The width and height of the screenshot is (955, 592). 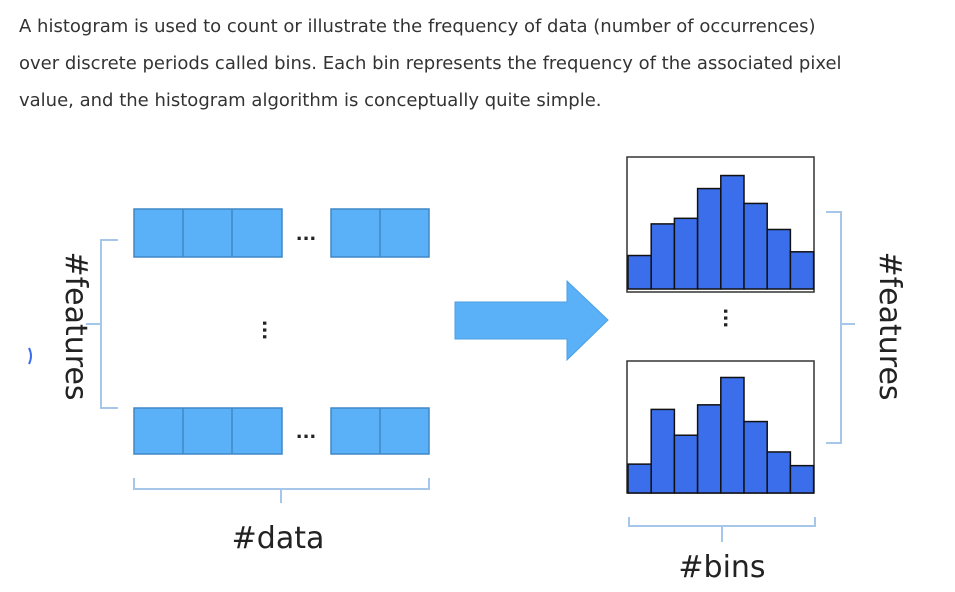 What do you see at coordinates (278, 538) in the screenshot?
I see `data-label: #data` at bounding box center [278, 538].